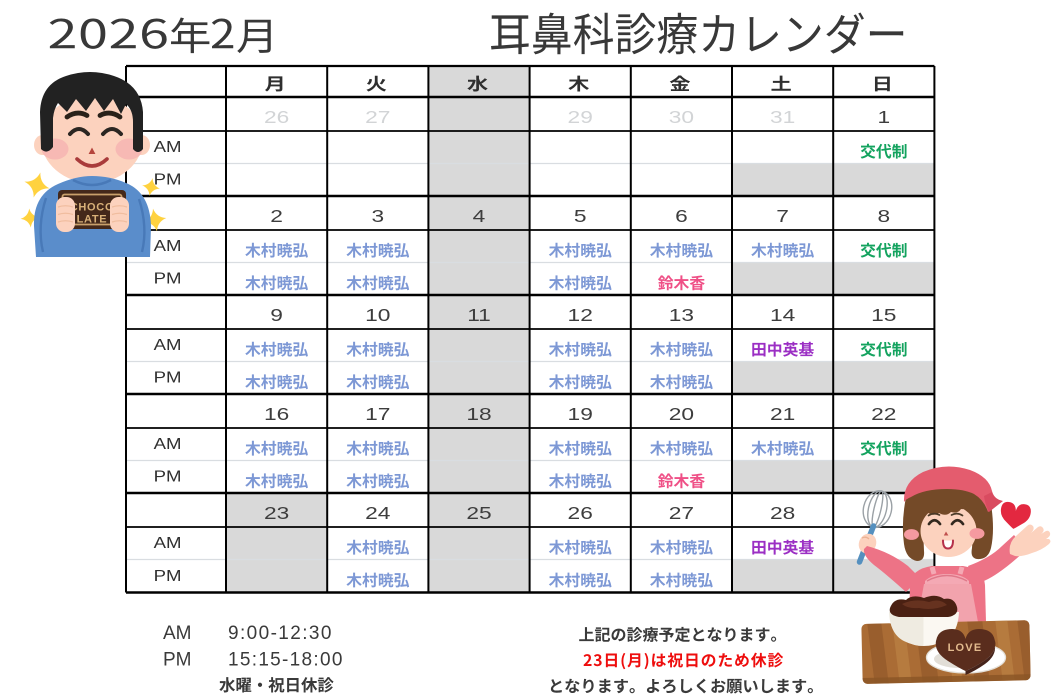 This screenshot has width=1059, height=699. Describe the element at coordinates (782, 117) in the screenshot. I see `svg-text: 31` at that location.